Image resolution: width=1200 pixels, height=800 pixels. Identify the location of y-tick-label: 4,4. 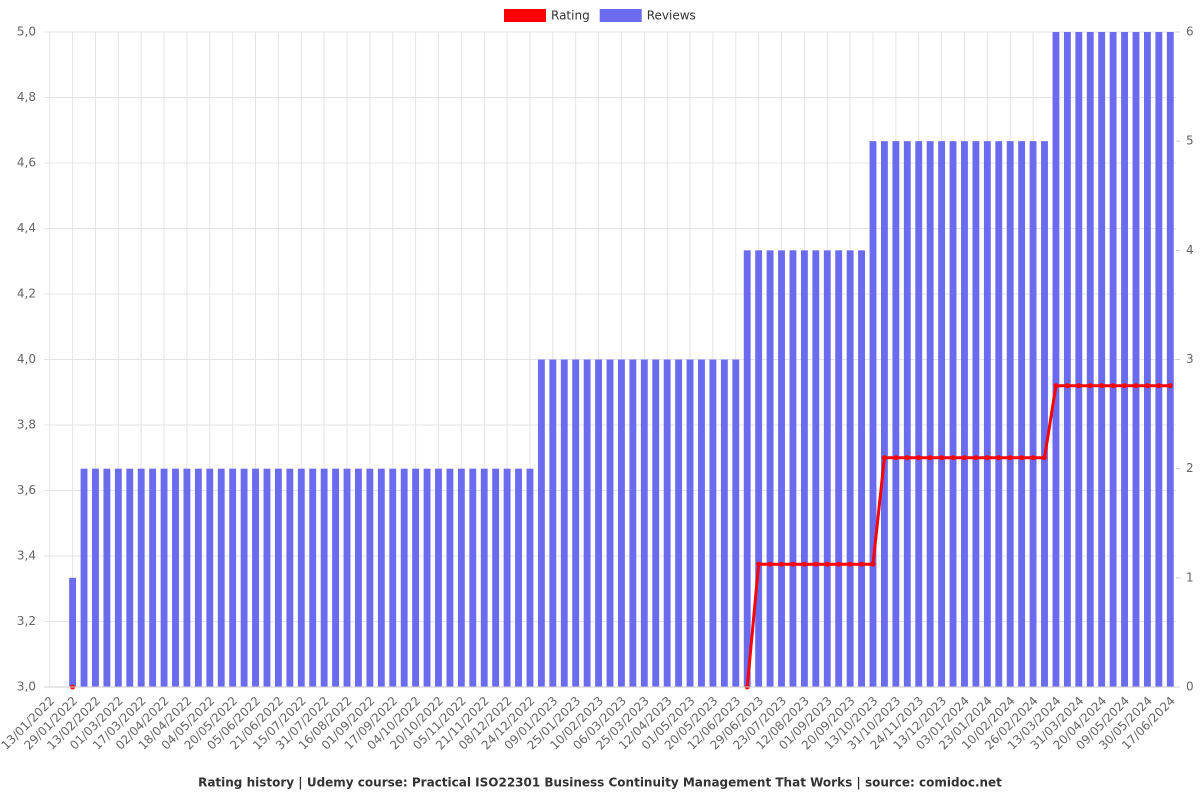
(26, 228).